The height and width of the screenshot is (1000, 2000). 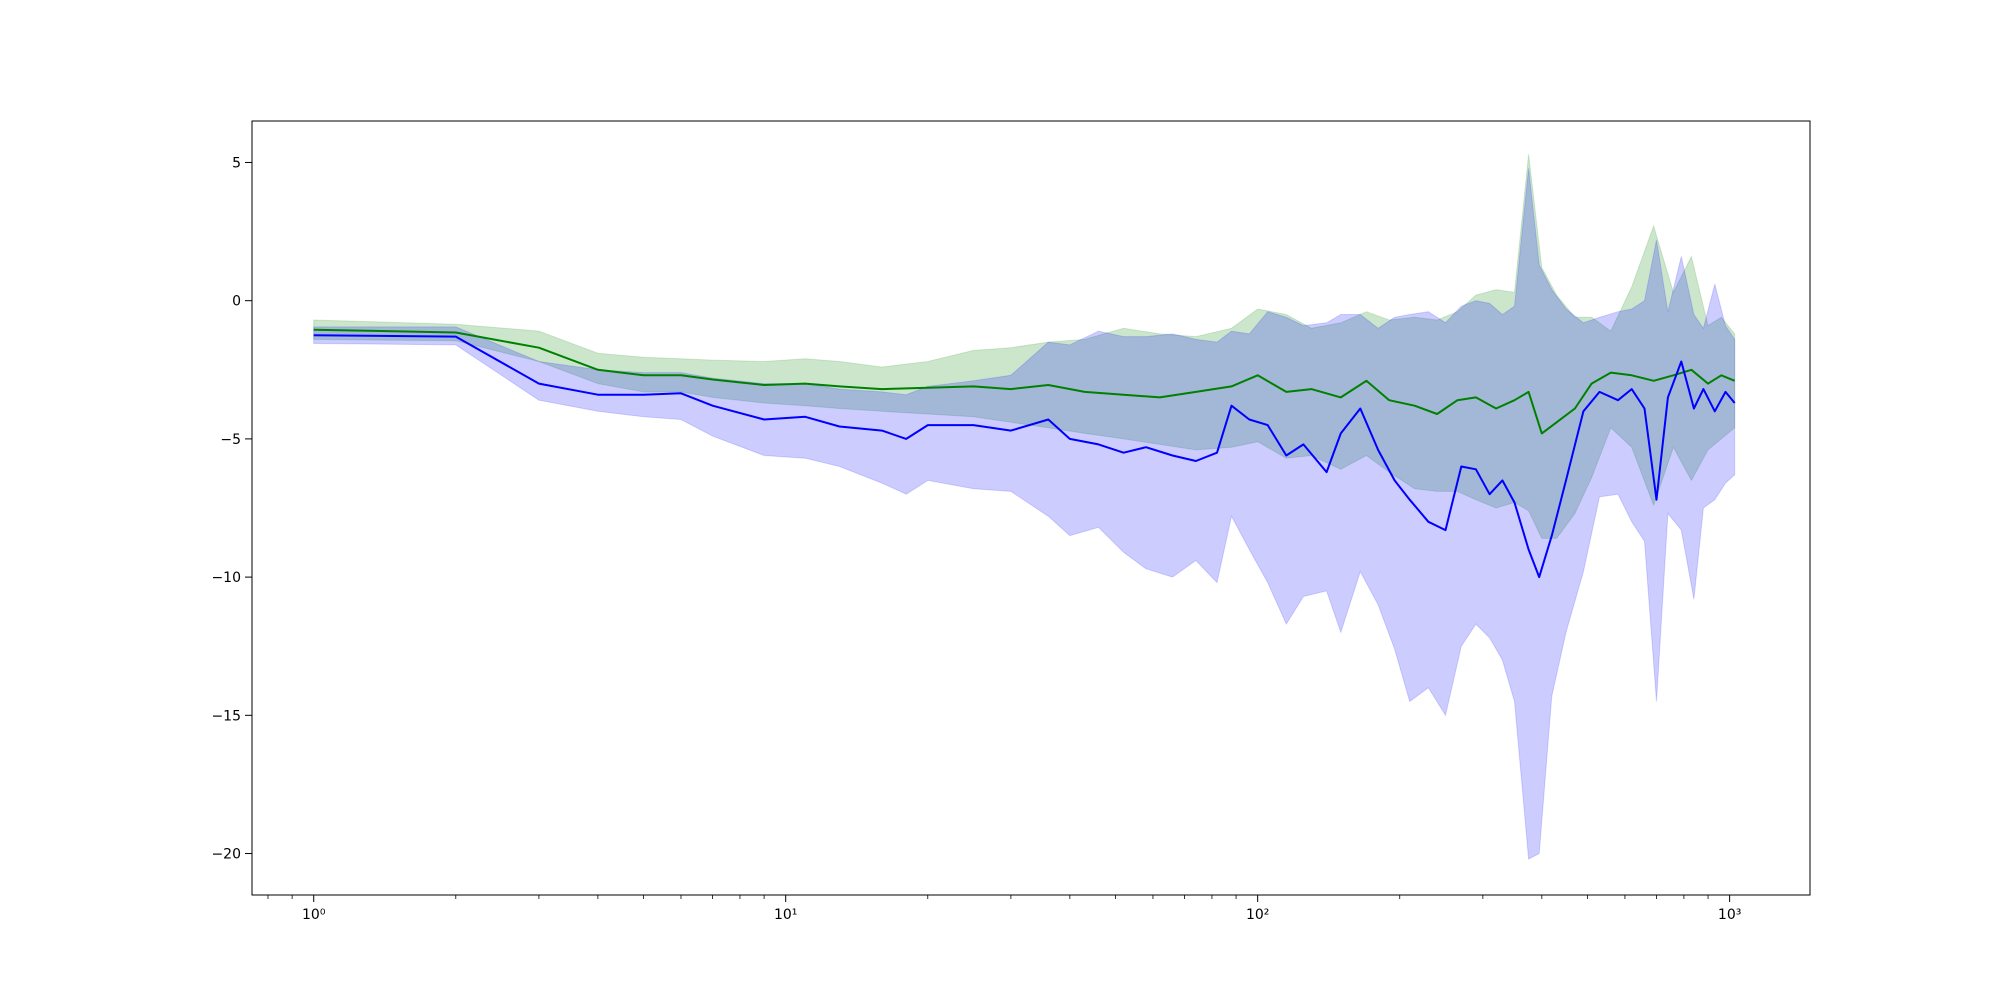 I want to click on y-tick-label-5: −20, so click(x=226, y=855).